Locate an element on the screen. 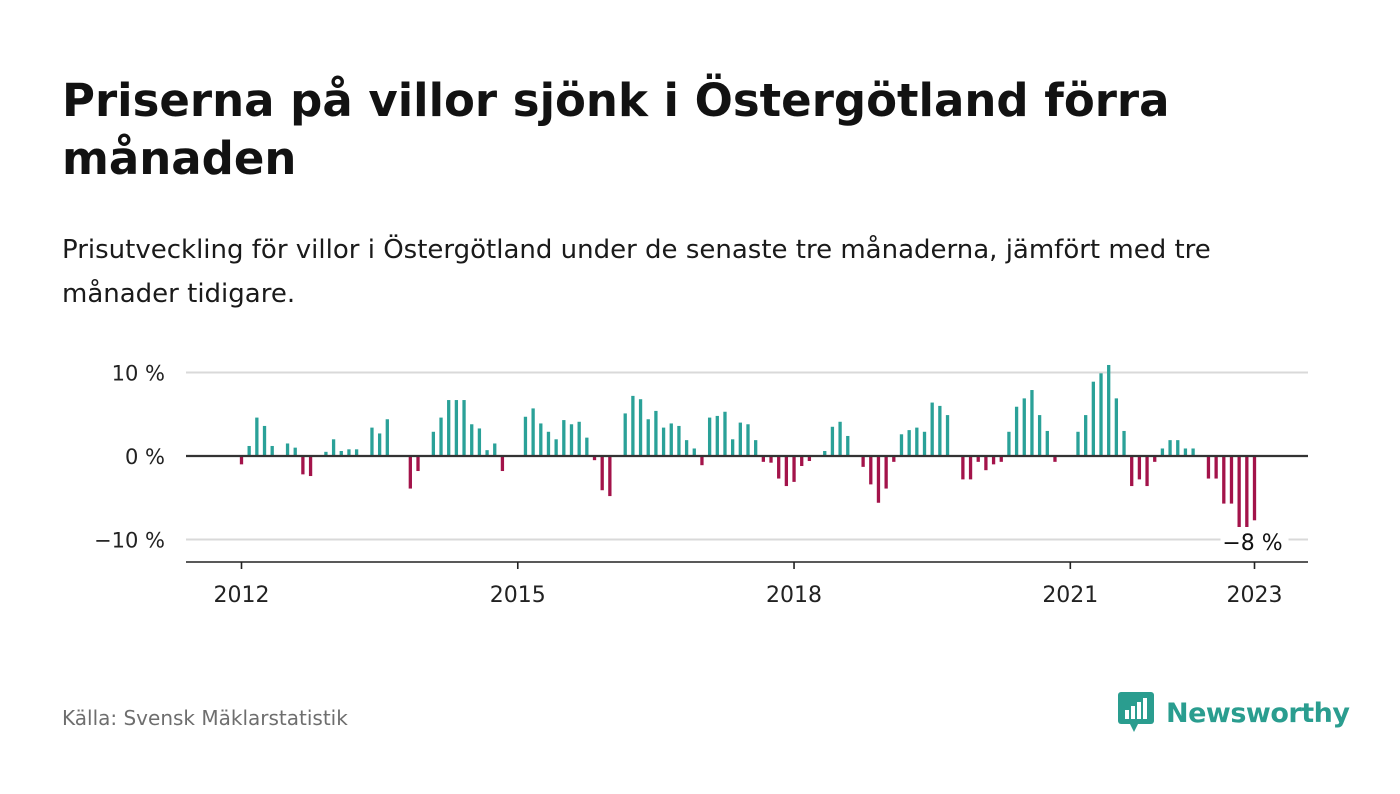 Image resolution: width=1400 pixels, height=794 pixels. x-tick-label: 2012 is located at coordinates (242, 595).